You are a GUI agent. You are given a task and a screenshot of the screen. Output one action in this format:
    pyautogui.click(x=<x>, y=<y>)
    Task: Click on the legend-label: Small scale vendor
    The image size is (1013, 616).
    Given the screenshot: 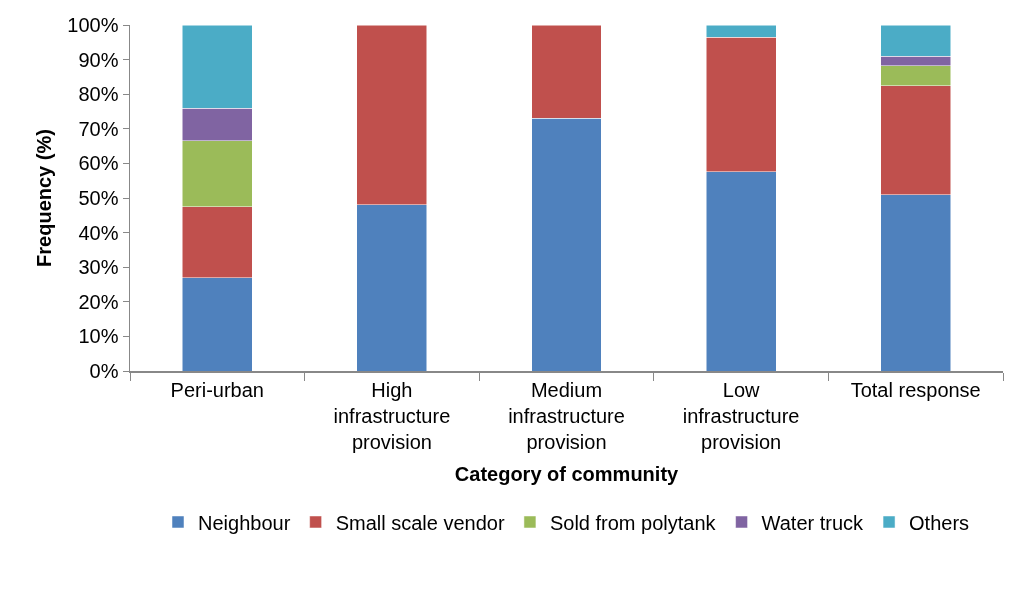 What is the action you would take?
    pyautogui.click(x=420, y=522)
    